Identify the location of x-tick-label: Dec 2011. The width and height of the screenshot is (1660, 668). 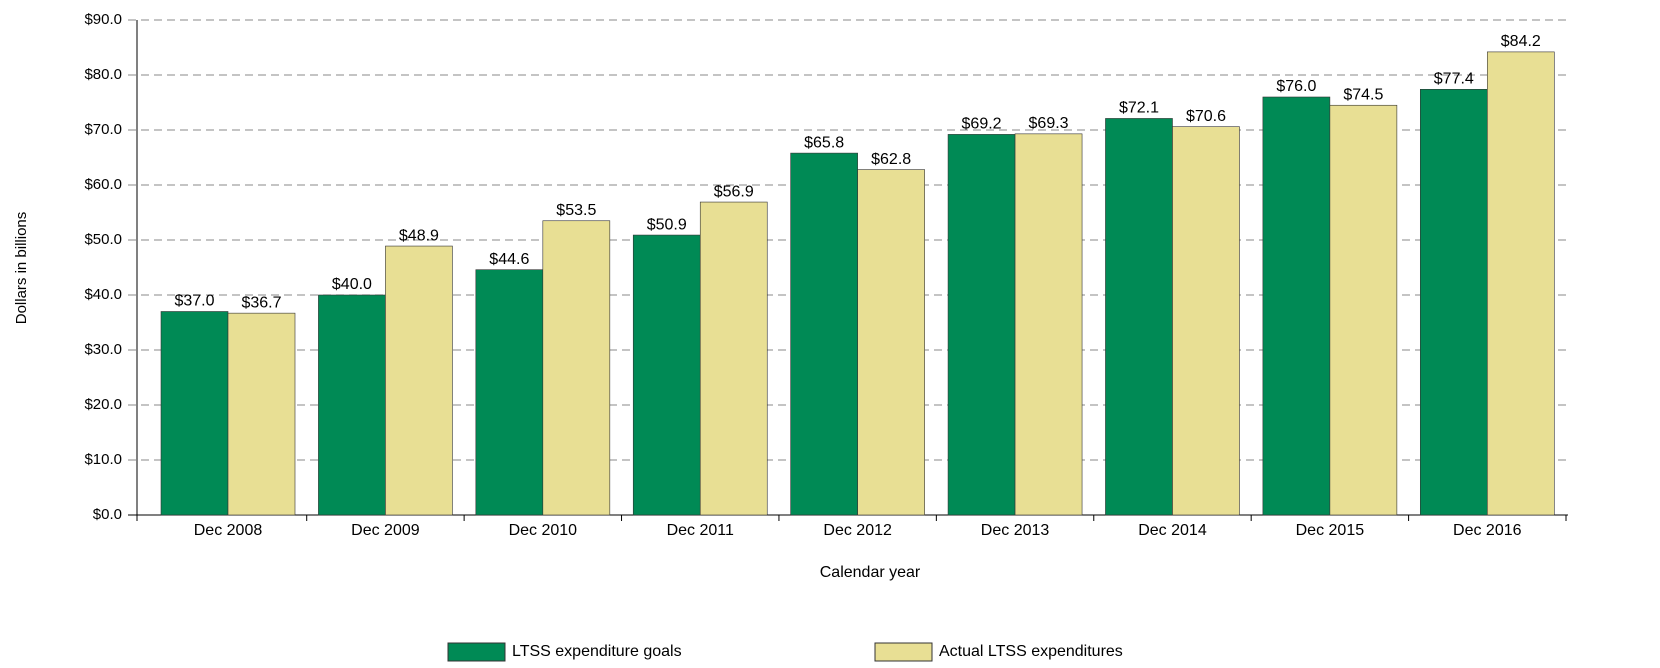
(700, 530).